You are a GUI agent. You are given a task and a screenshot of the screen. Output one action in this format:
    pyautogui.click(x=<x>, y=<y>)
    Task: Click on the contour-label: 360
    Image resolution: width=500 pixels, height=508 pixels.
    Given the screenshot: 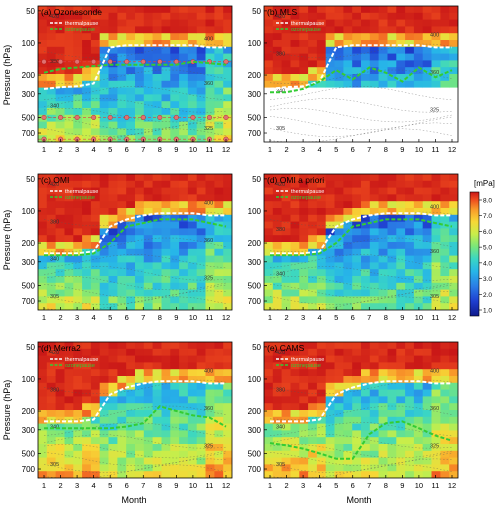 What is the action you would take?
    pyautogui.click(x=208, y=84)
    